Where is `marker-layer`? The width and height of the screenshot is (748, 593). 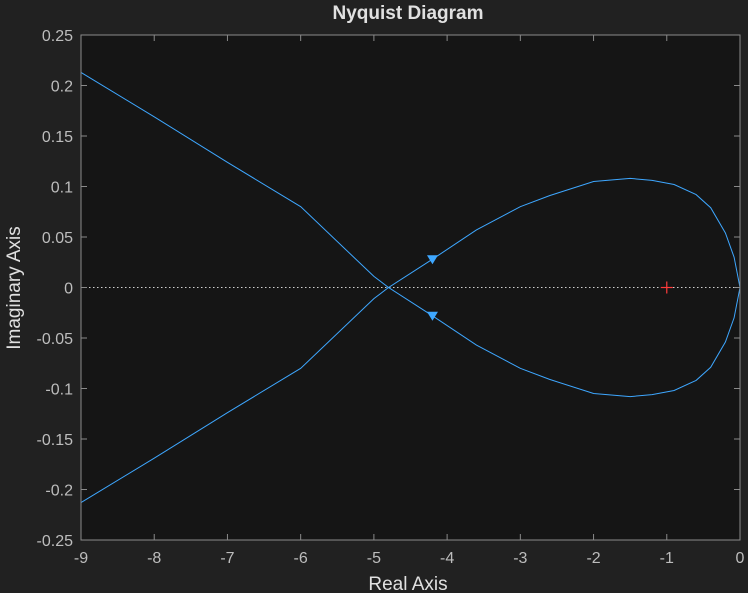 marker-layer is located at coordinates (549, 288).